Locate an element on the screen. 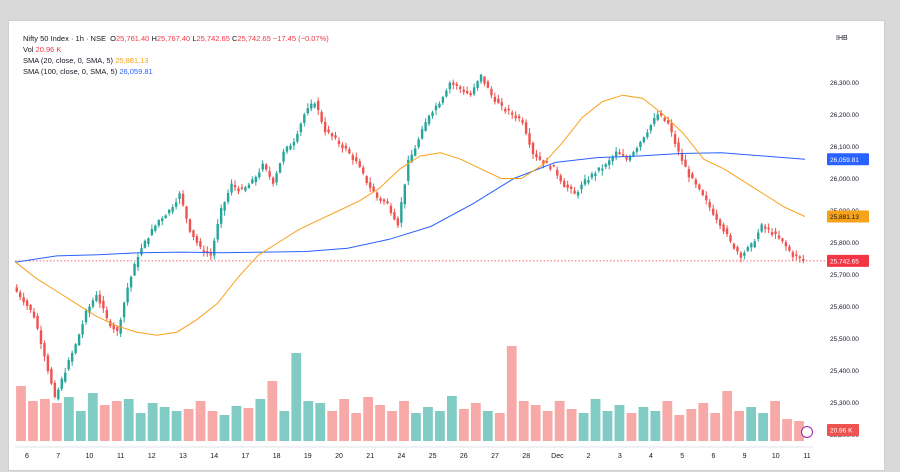 This screenshot has height=472, width=900. volume-legend-row: Vol 20.96 K is located at coordinates (42, 49).